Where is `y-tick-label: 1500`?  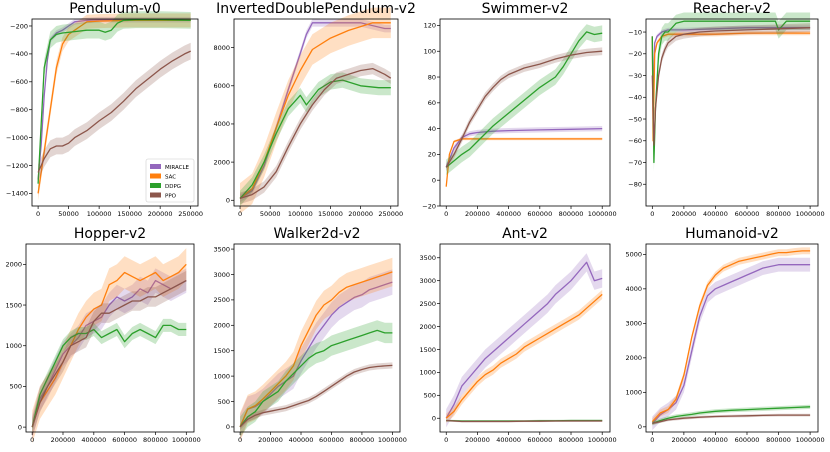 y-tick-label: 1500 is located at coordinates (13, 305).